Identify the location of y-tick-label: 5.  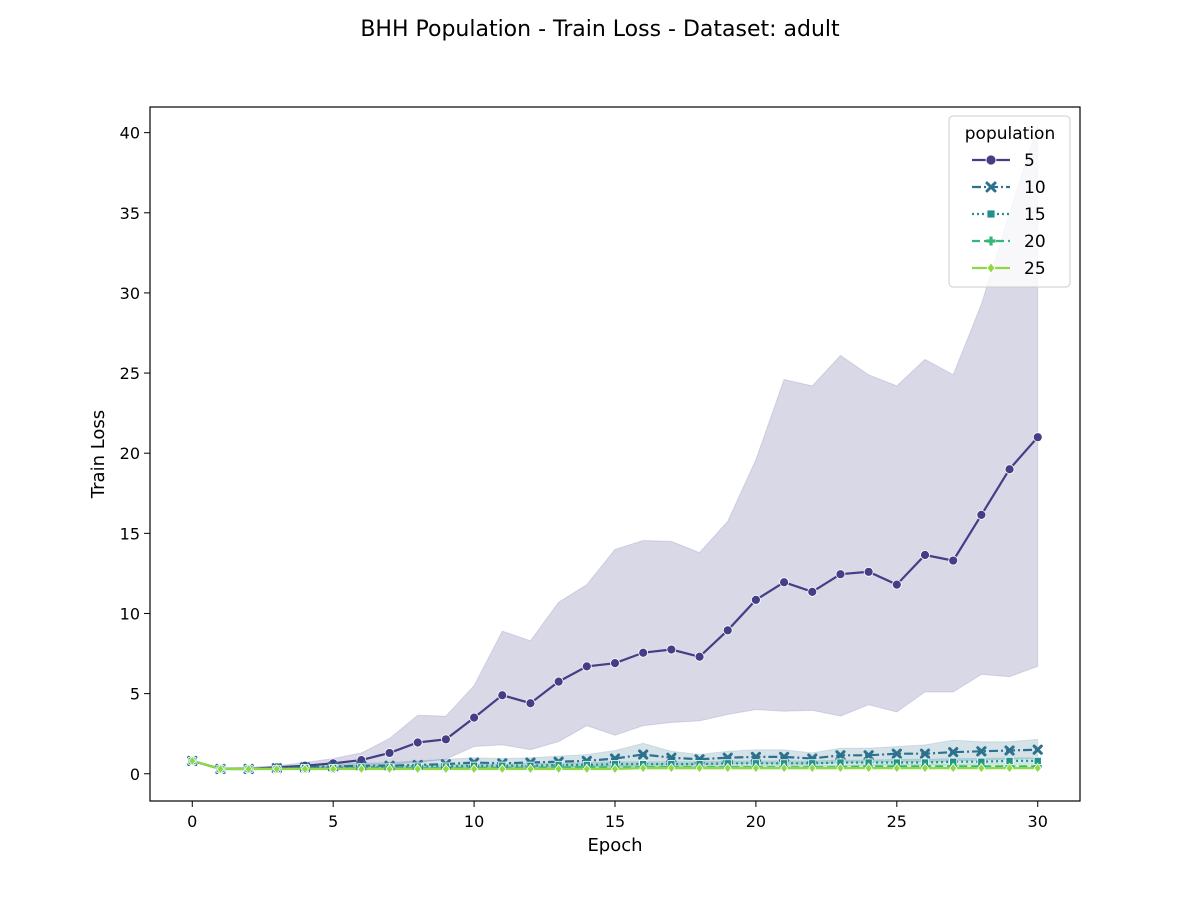
(135, 694).